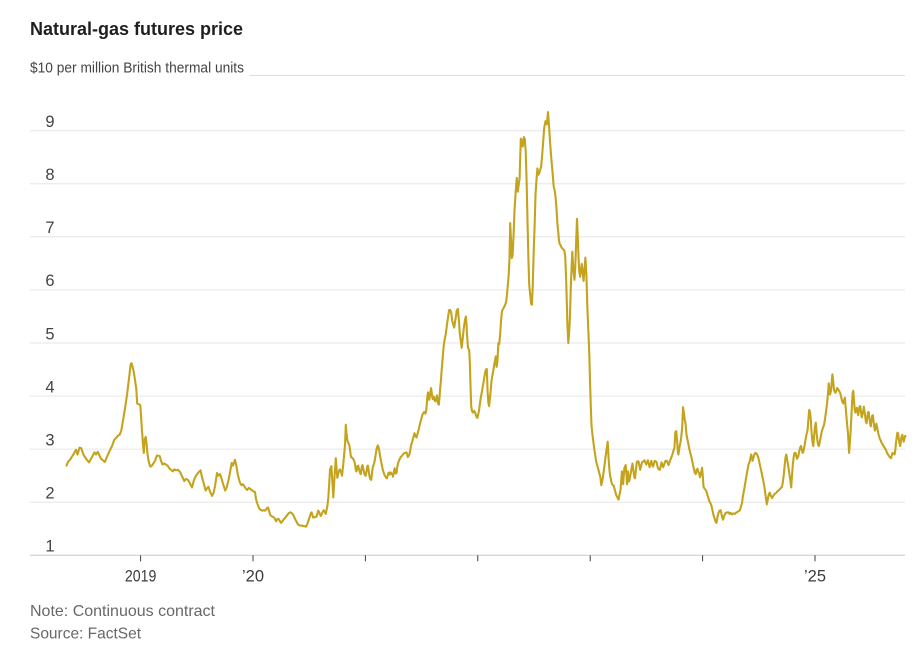  I want to click on svg-text: Note: Continuous contract, so click(123, 611).